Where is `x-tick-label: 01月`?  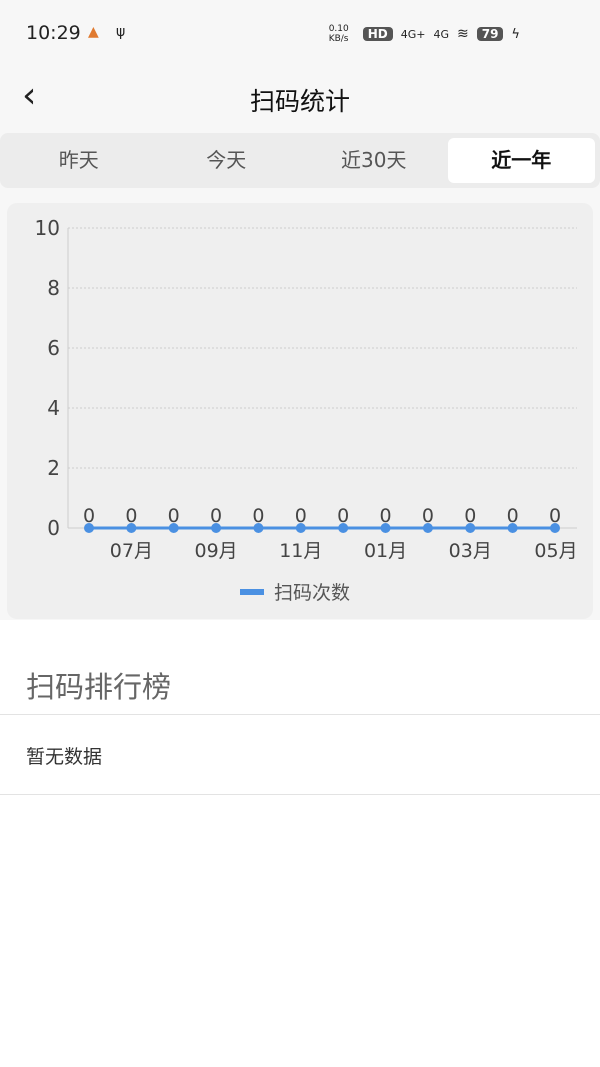
x-tick-label: 01月 is located at coordinates (385, 551).